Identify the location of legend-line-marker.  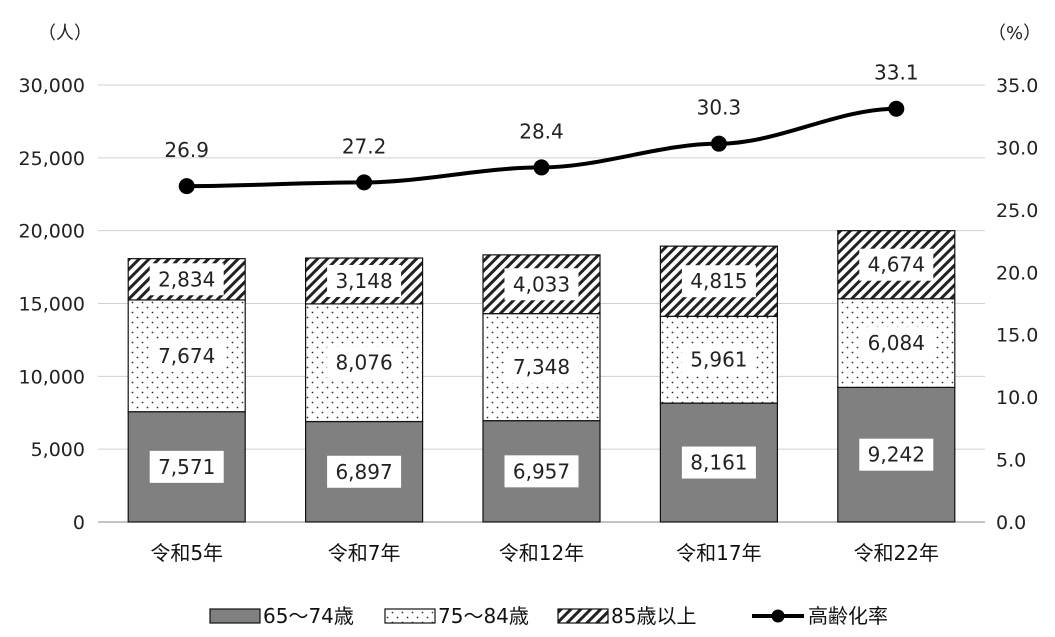
(778, 616).